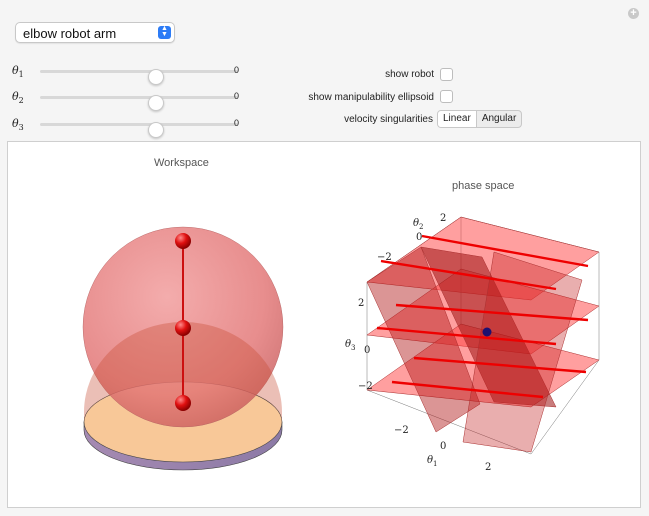 This screenshot has width=649, height=516. What do you see at coordinates (156, 130) in the screenshot?
I see `slider-theta3-thumb` at bounding box center [156, 130].